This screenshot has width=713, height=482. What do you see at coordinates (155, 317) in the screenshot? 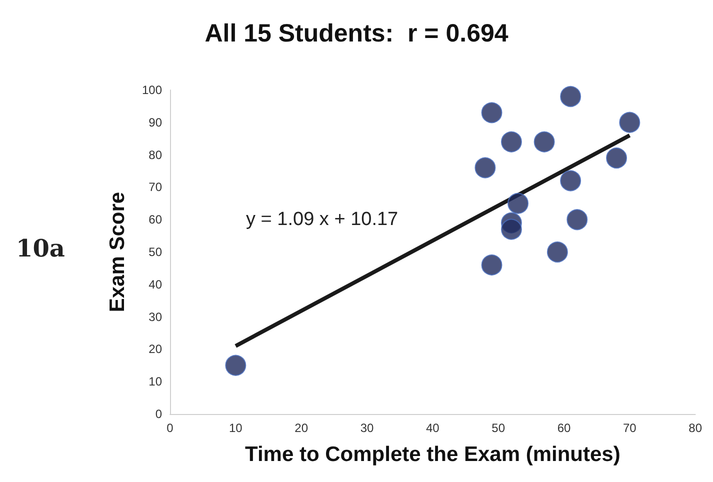
I see `y-tick-label: 30` at bounding box center [155, 317].